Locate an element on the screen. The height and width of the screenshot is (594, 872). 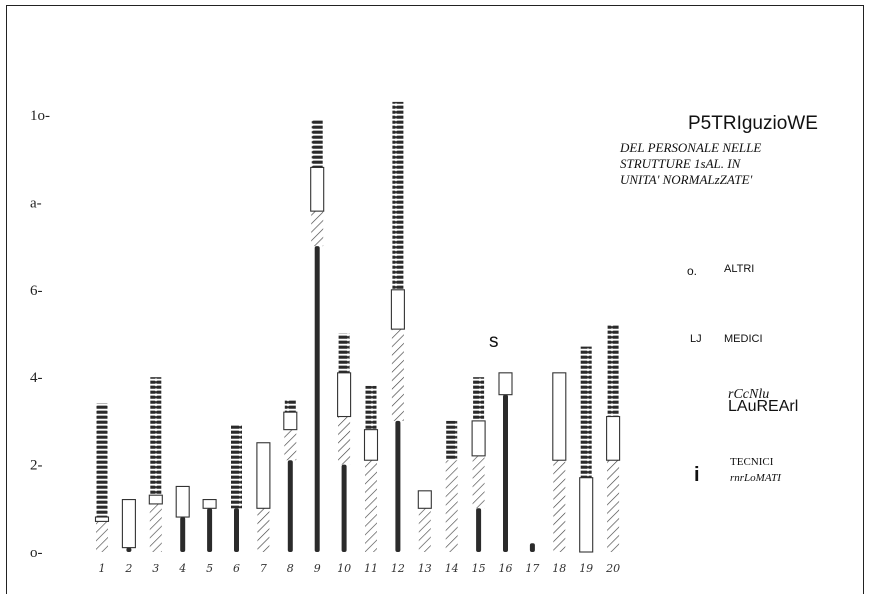
legend-label-altri: ALTRI is located at coordinates (739, 269).